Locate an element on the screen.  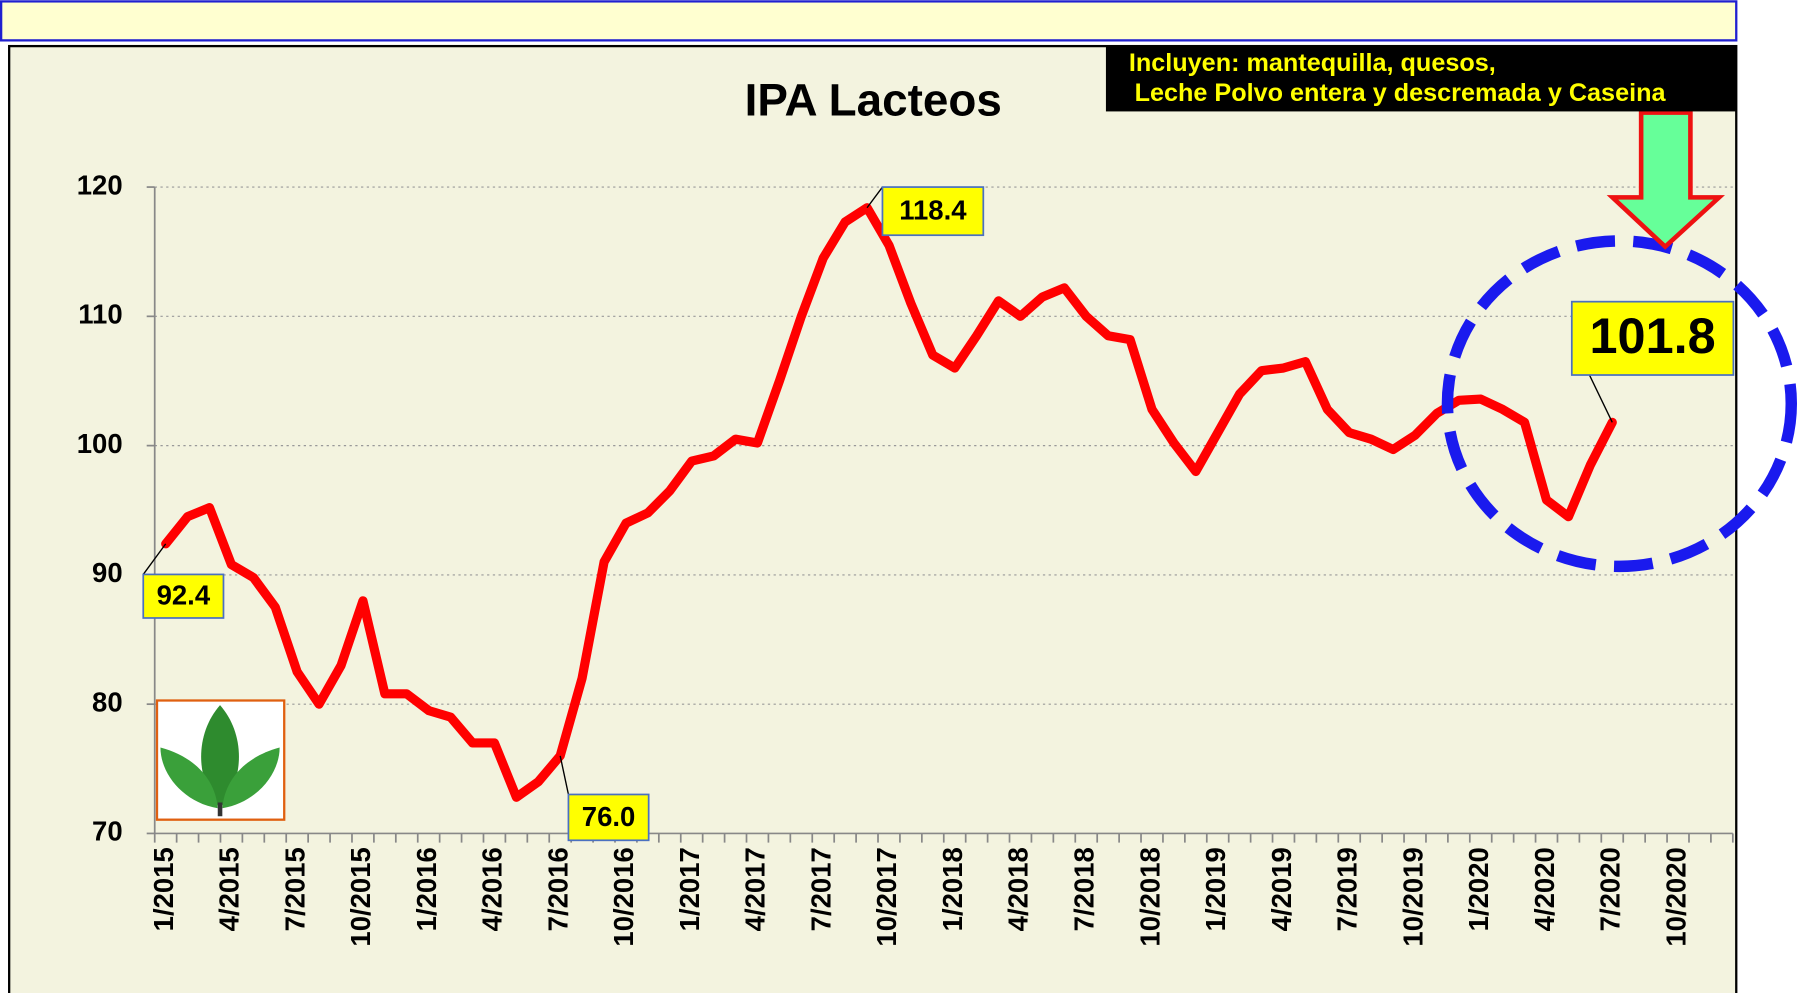
x-tick-label: 1/2017 is located at coordinates (689, 889).